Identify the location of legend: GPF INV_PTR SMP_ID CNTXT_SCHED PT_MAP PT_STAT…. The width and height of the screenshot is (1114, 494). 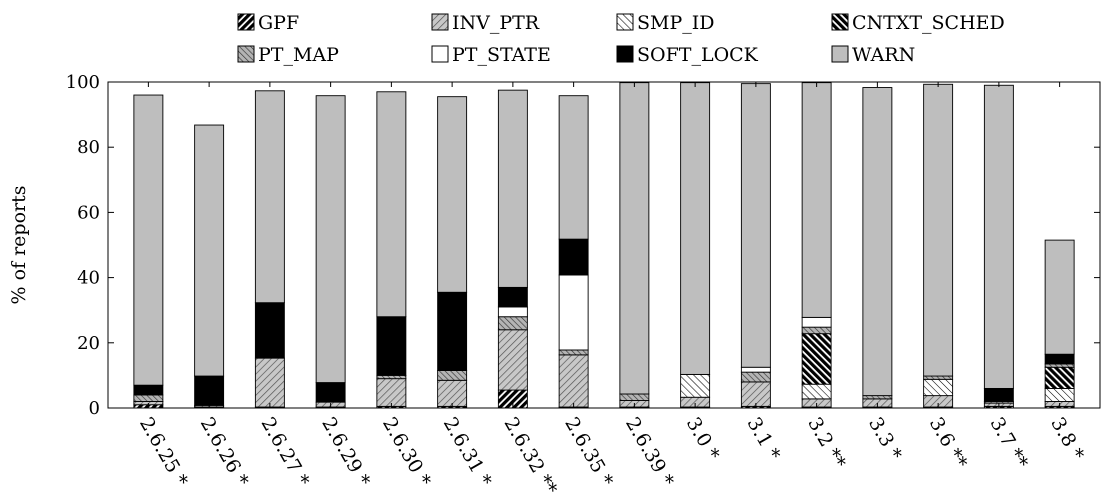
(621, 39).